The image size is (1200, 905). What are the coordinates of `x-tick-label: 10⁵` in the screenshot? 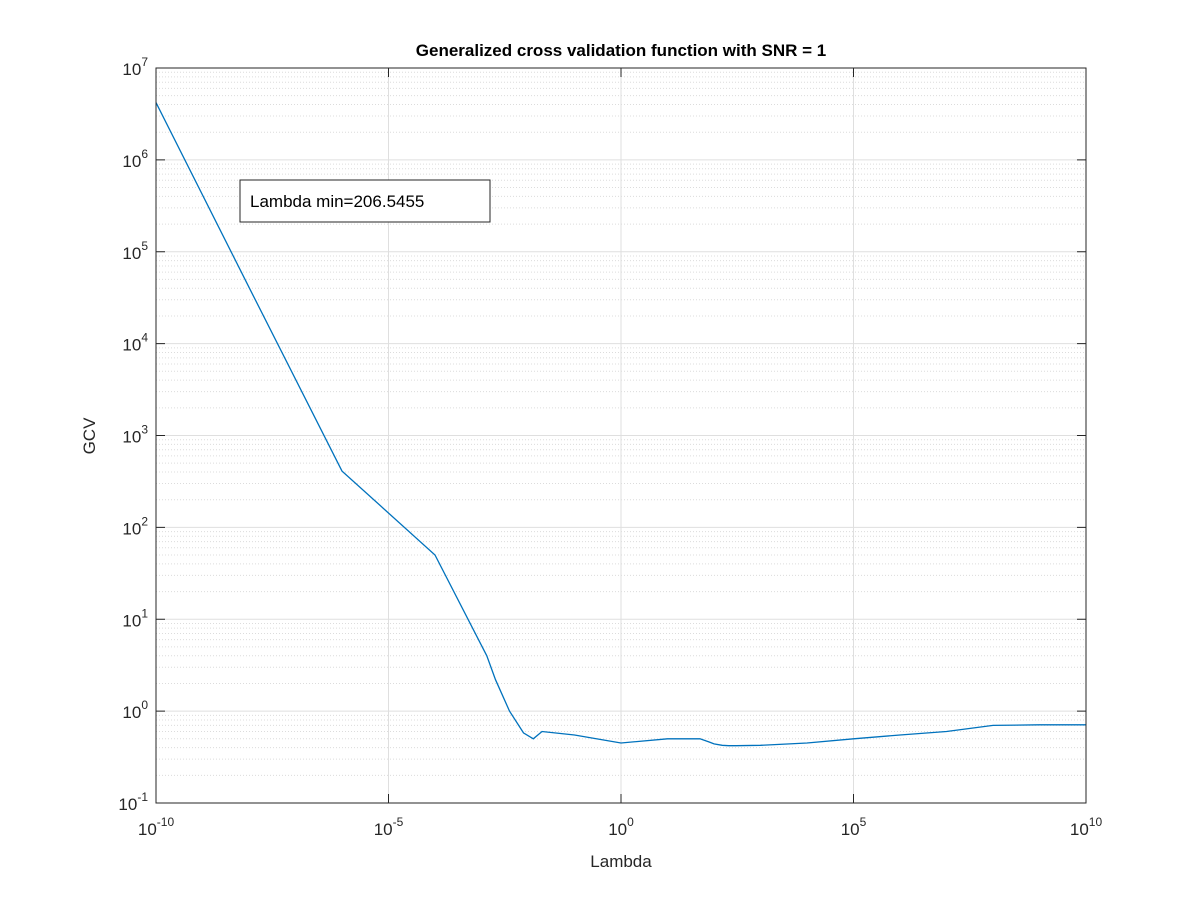 It's located at (854, 827).